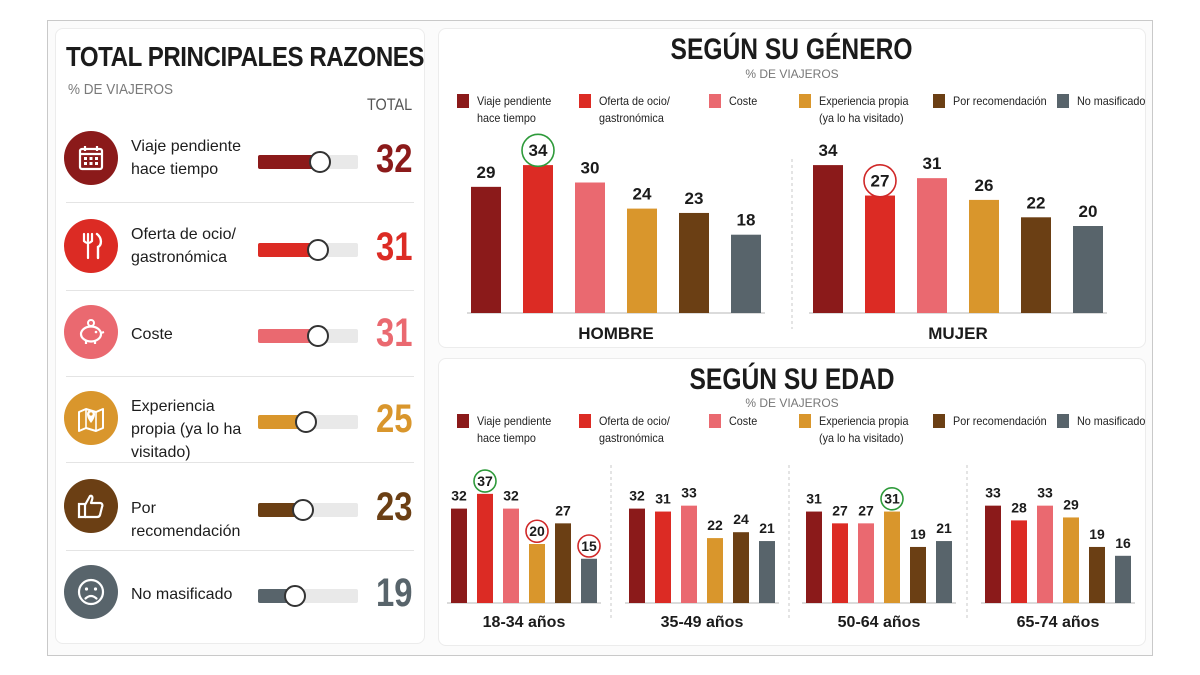 The width and height of the screenshot is (1200, 675). What do you see at coordinates (1019, 507) in the screenshot?
I see `bar-value-label: 28` at bounding box center [1019, 507].